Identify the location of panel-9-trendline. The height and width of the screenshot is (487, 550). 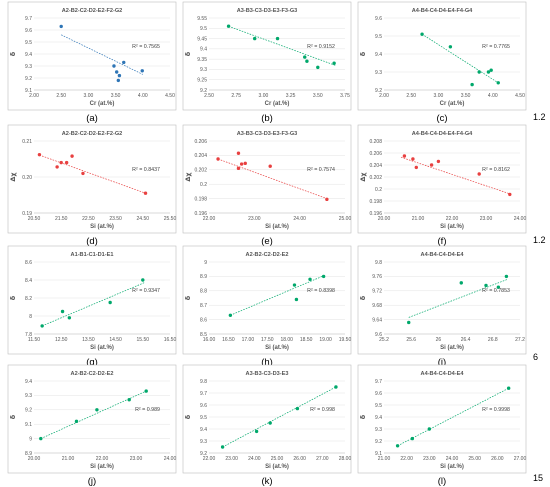
(458, 298).